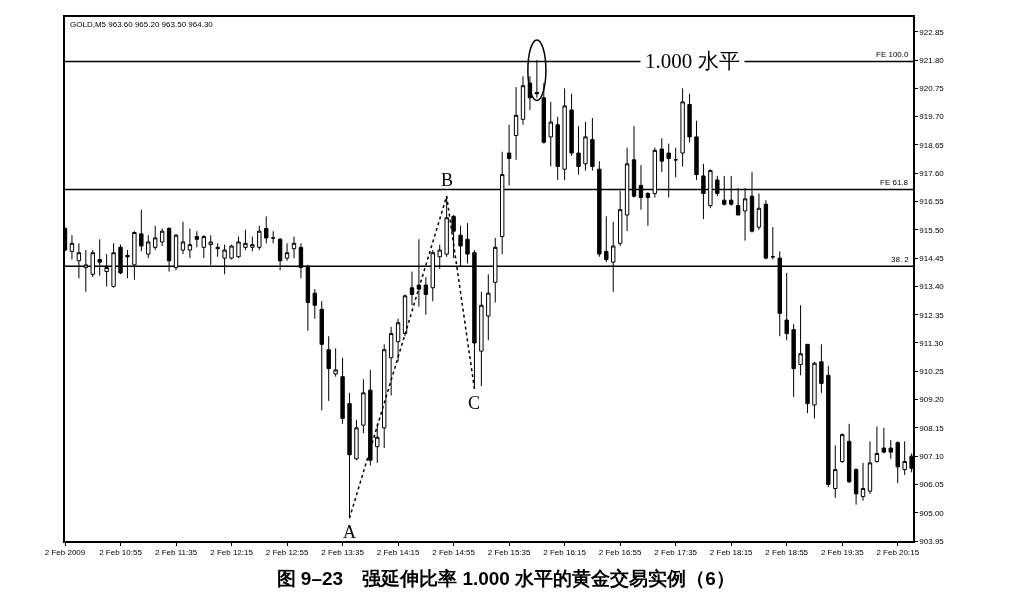 The width and height of the screenshot is (1032, 615). Describe the element at coordinates (932, 202) in the screenshot. I see `y-tick-label: 916.55` at that location.